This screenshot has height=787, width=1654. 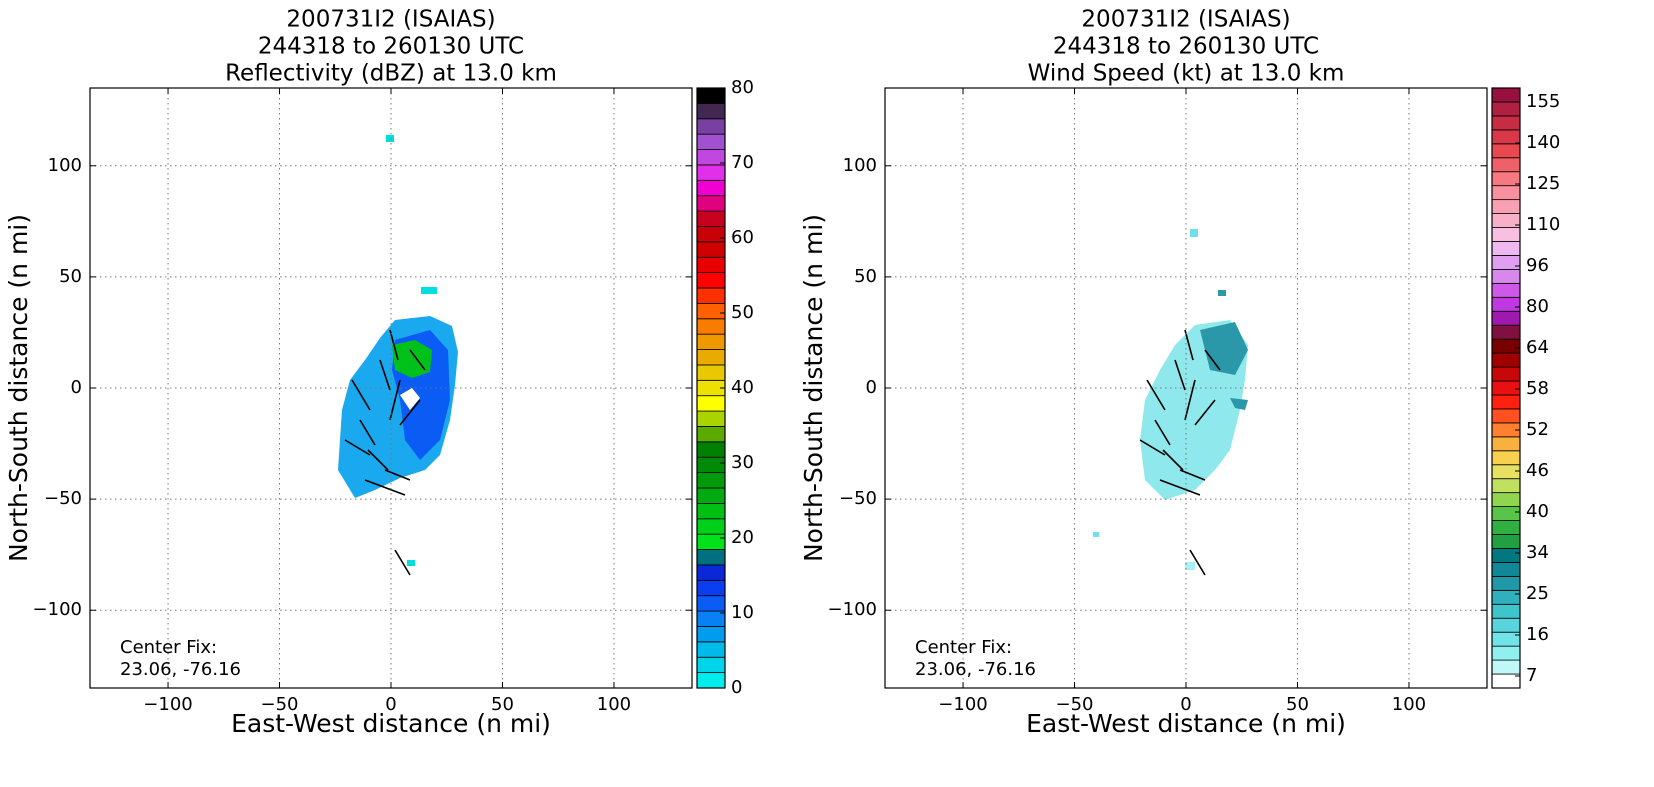 What do you see at coordinates (1537, 265) in the screenshot?
I see `colorbar-tick-label: 96` at bounding box center [1537, 265].